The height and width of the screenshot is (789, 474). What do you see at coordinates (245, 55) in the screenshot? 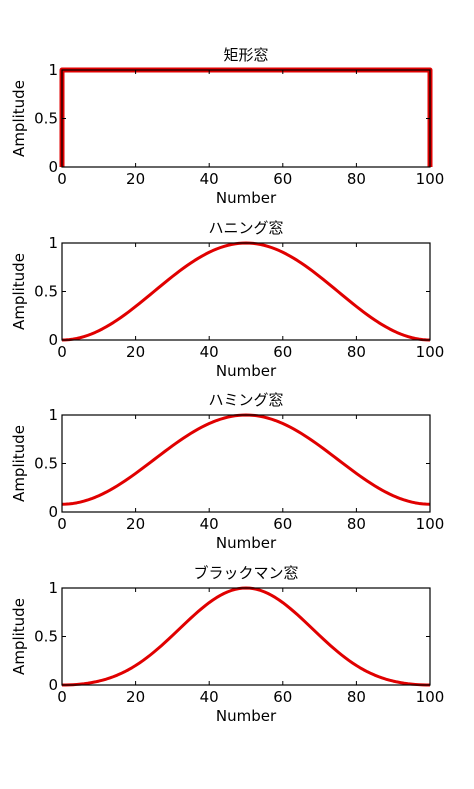
I see `chart-title: 矩形窓` at bounding box center [245, 55].